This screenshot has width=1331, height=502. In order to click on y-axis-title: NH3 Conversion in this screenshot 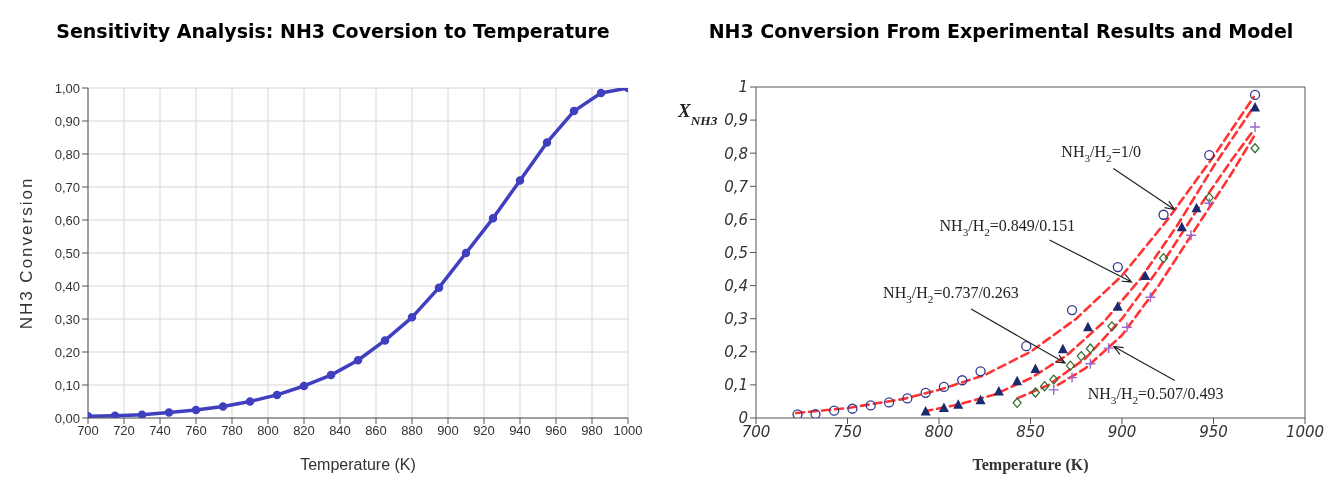, I will do `click(26, 253)`.